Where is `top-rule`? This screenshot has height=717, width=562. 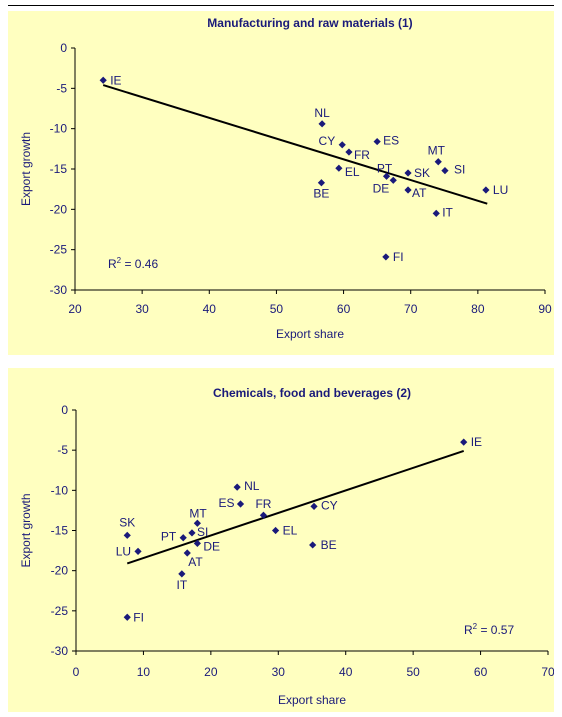 top-rule is located at coordinates (281, 5).